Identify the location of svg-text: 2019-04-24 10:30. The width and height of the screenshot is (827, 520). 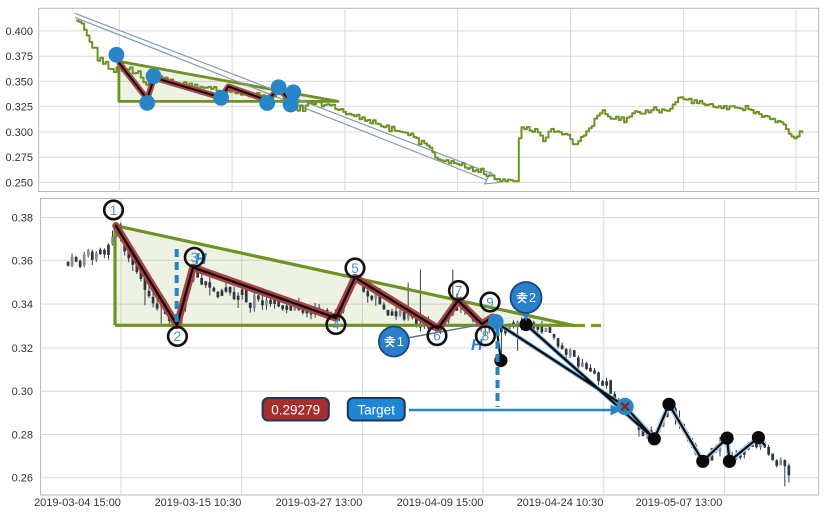
(560, 503).